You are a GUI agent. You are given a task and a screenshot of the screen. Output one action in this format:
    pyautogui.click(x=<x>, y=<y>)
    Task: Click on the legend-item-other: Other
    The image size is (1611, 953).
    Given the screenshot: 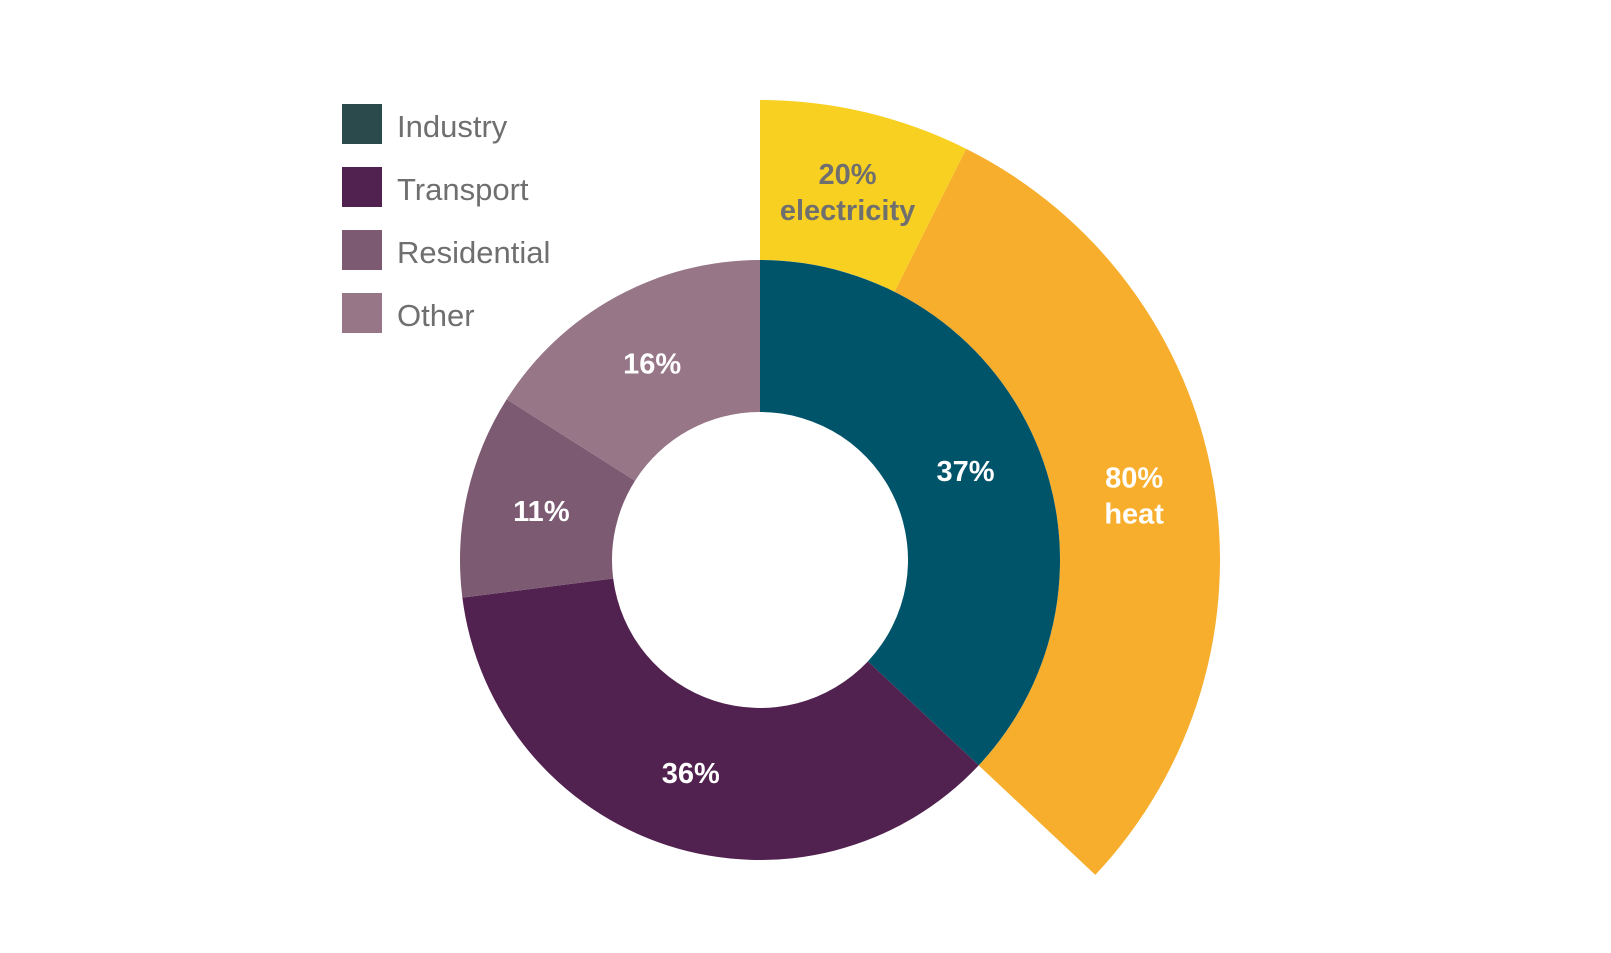 What is the action you would take?
    pyautogui.click(x=408, y=313)
    